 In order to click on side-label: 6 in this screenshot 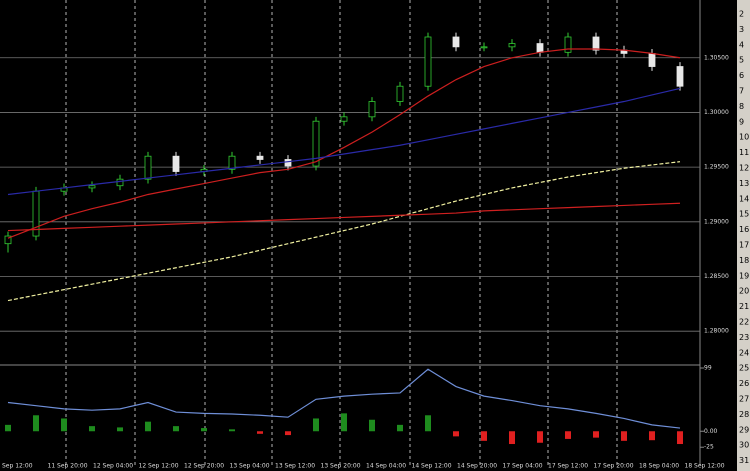, I will do `click(741, 75)`.